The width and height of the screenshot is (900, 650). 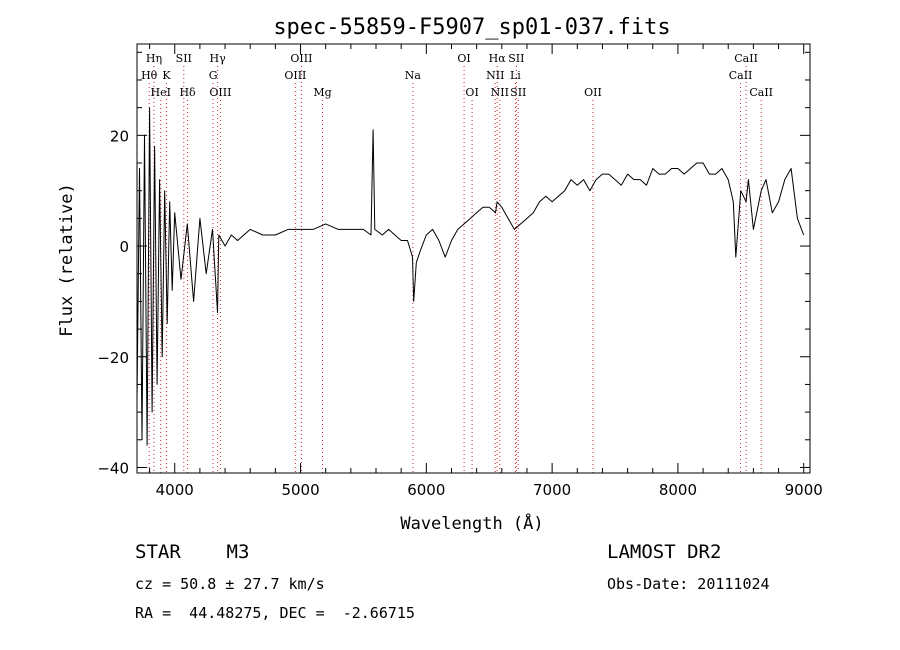 I want to click on redshift-readout: cz = 50.8 ± 27.7 km/s, so click(x=230, y=584).